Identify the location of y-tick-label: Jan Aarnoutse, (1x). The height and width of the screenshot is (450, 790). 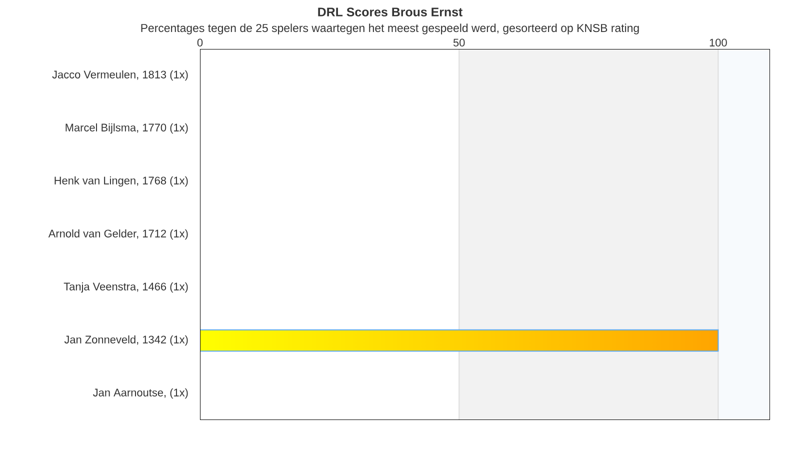
(140, 393).